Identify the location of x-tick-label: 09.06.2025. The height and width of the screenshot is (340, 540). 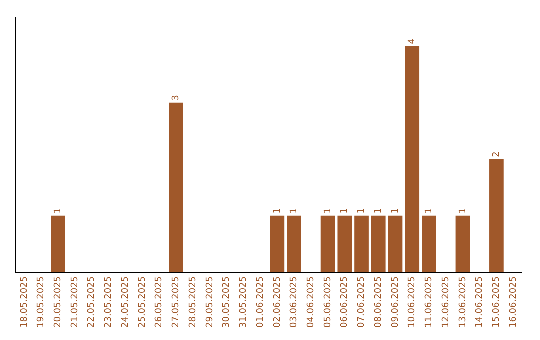
(395, 302).